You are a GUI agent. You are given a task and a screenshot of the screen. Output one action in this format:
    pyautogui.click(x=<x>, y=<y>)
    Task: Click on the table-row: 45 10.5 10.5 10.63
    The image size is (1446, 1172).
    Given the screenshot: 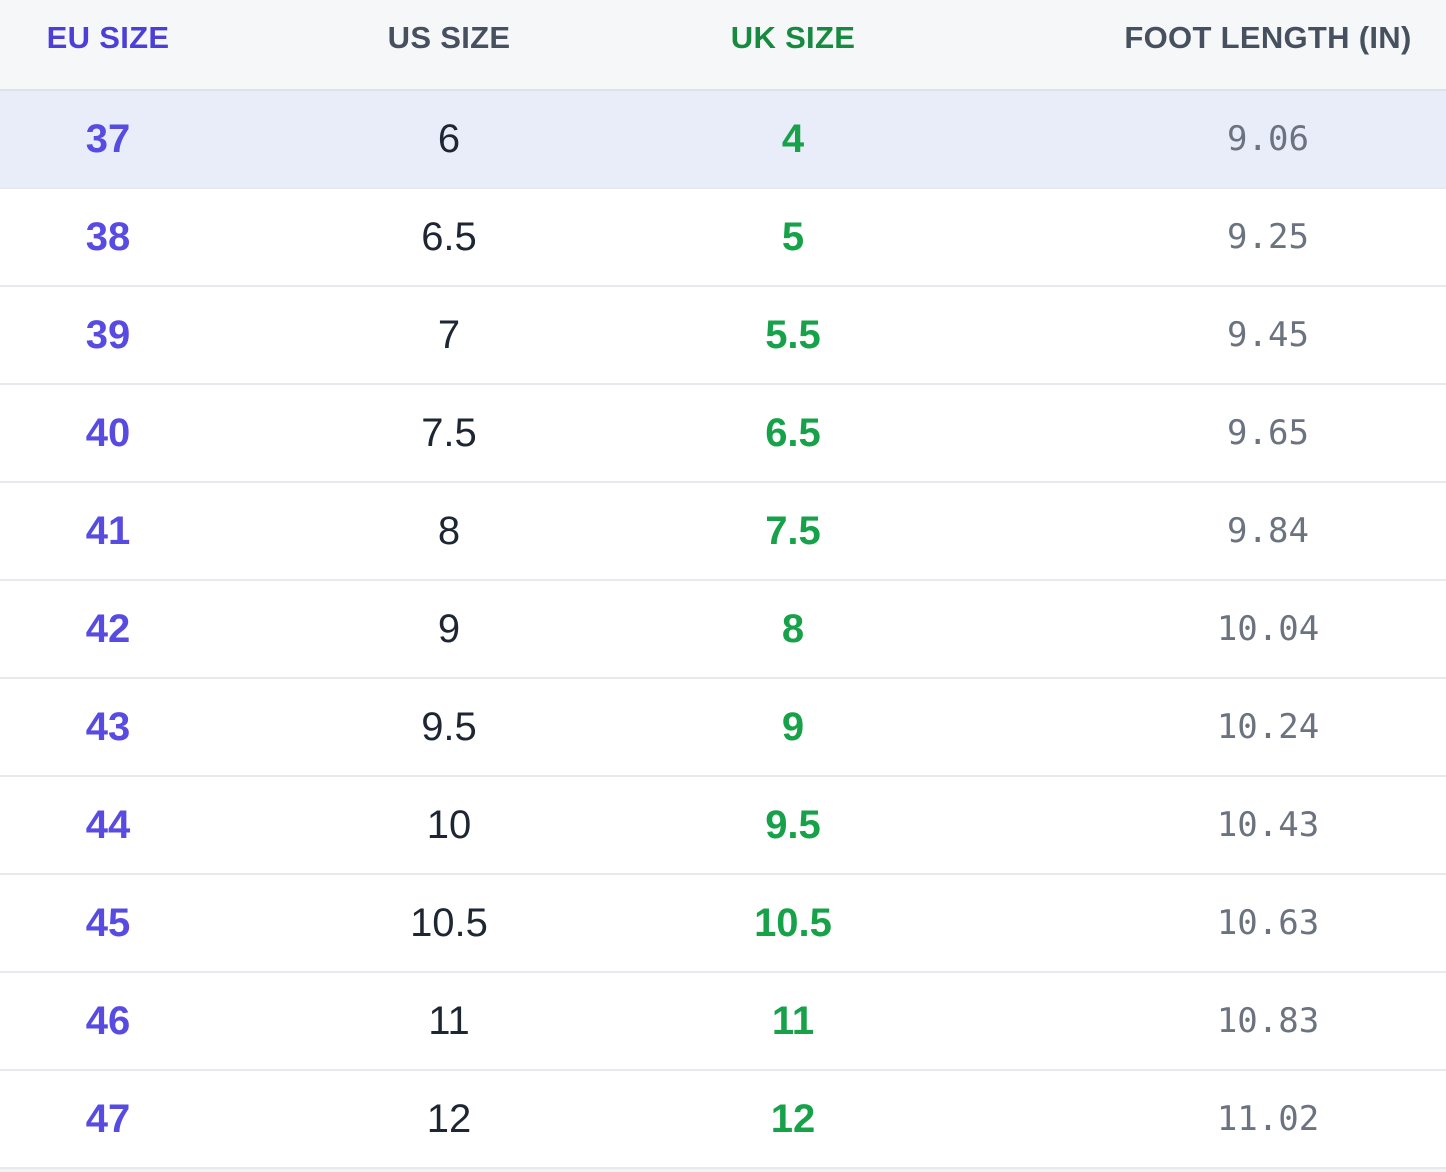 What is the action you would take?
    pyautogui.click(x=723, y=924)
    